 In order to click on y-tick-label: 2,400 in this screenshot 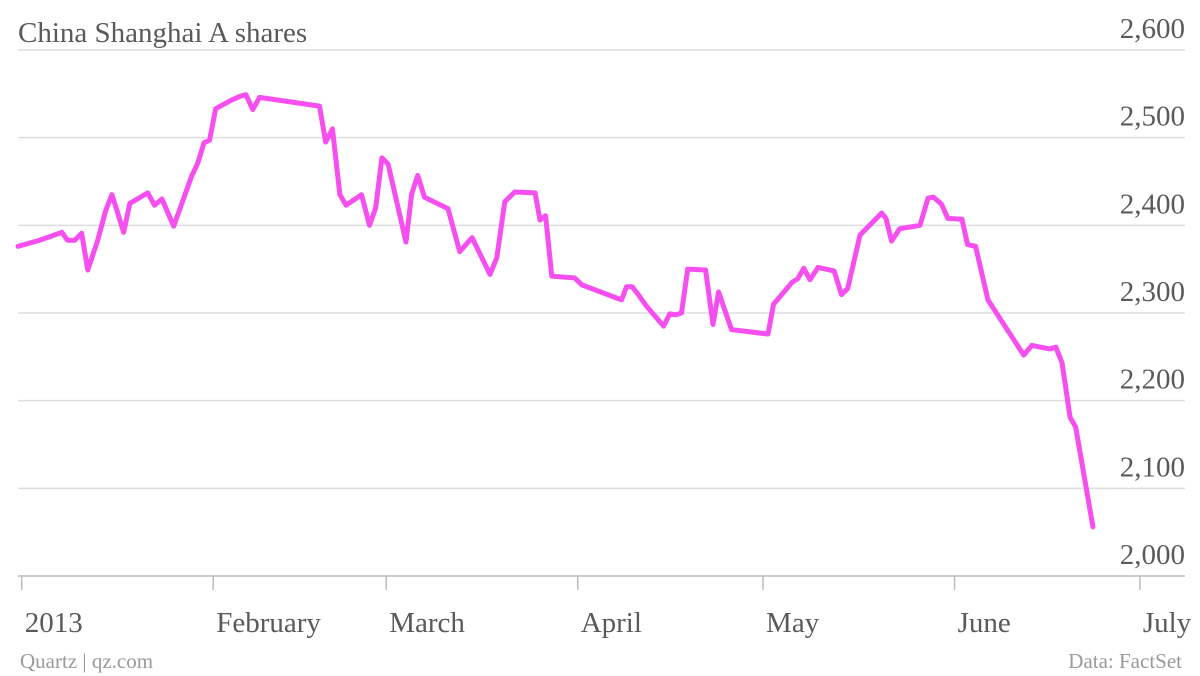, I will do `click(1152, 204)`.